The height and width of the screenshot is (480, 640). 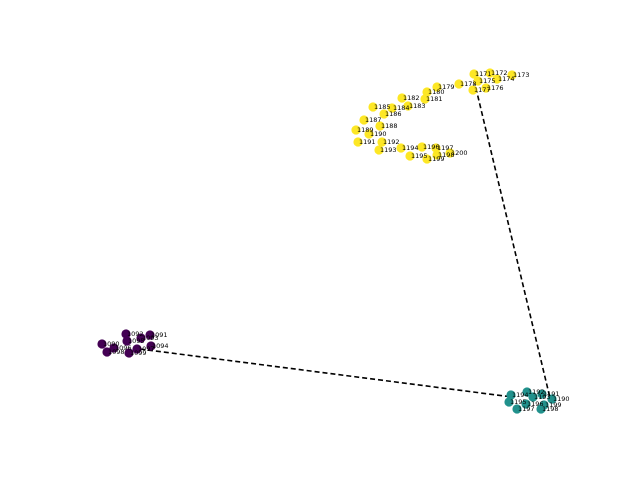 I want to click on point-label-1-3: 1193, so click(x=542, y=397).